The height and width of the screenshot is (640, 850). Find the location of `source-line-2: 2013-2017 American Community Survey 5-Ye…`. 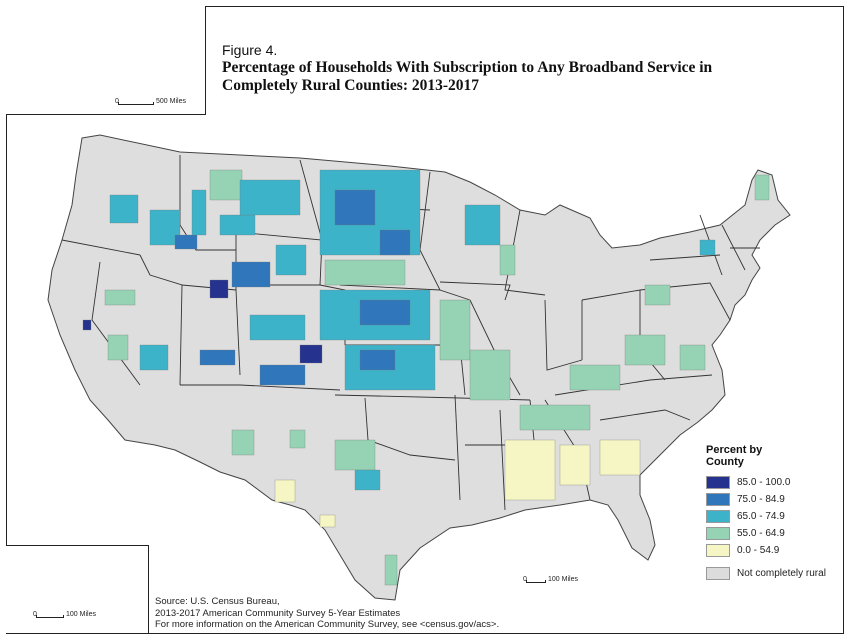

source-line-2: 2013-2017 American Community Survey 5-Ye… is located at coordinates (278, 613).